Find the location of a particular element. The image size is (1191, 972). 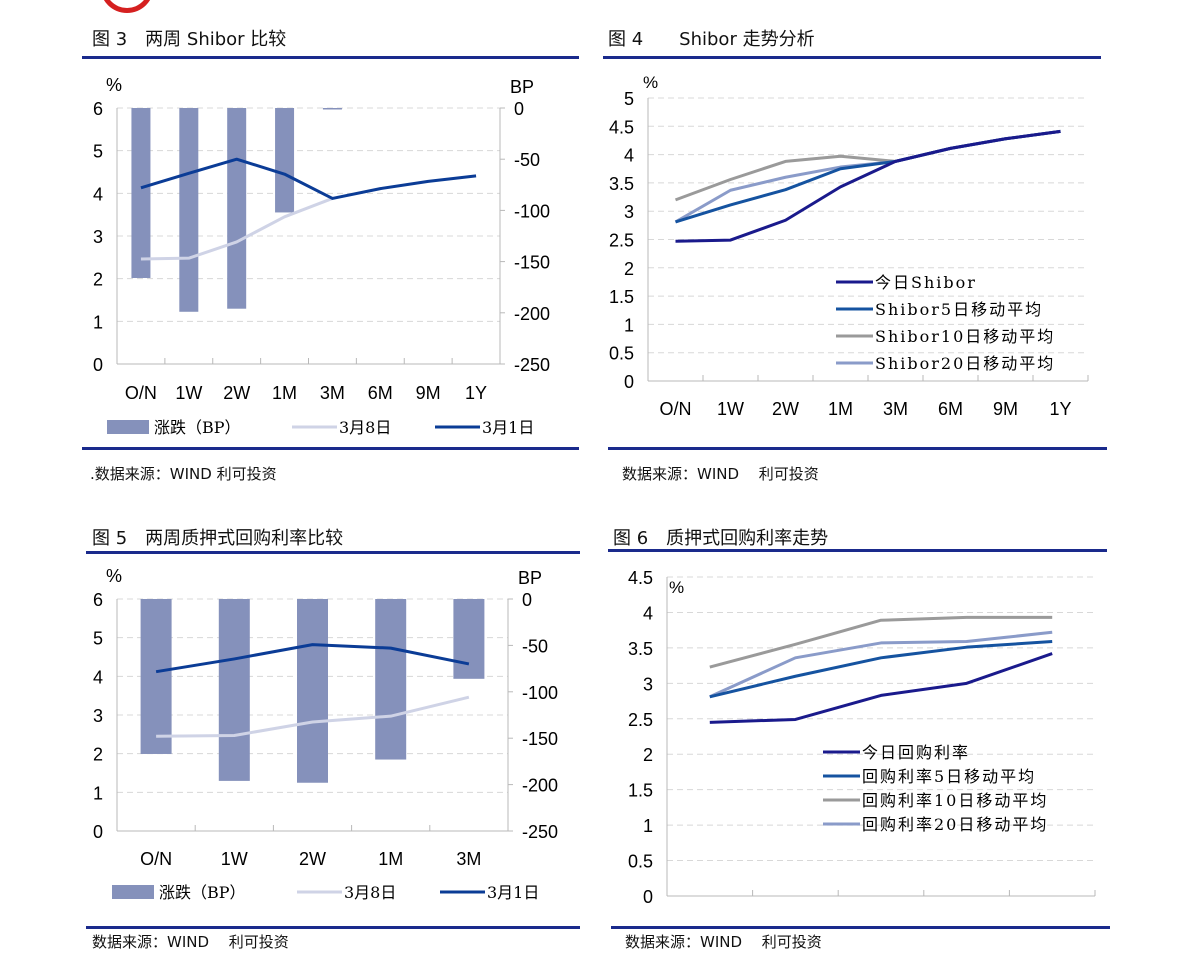

fig4-source: 数据来源：WIND 利可投资 is located at coordinates (720, 474).